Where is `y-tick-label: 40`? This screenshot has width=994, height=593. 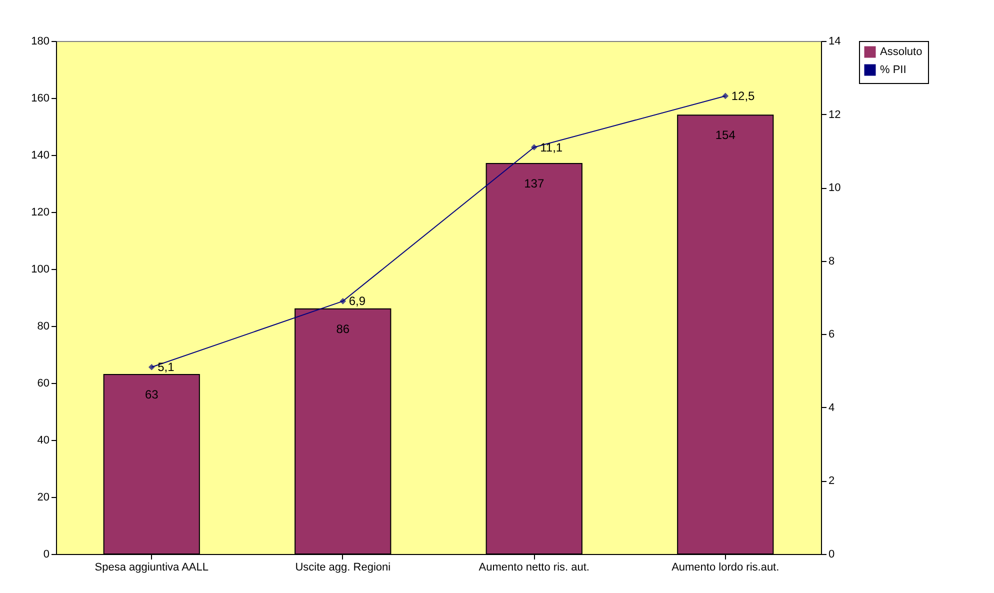
y-tick-label: 40 is located at coordinates (43, 440).